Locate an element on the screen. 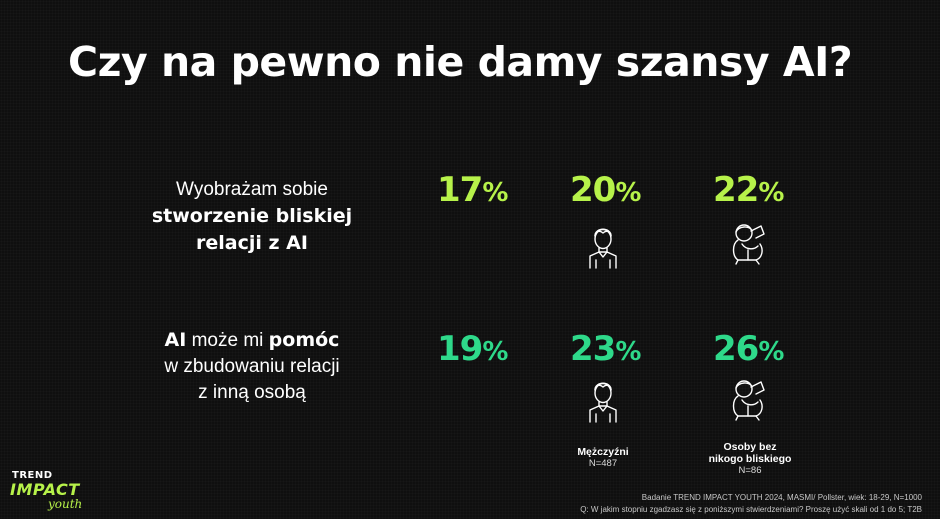  statement-1-line-2: stworzenie bliskiej is located at coordinates (252, 216).